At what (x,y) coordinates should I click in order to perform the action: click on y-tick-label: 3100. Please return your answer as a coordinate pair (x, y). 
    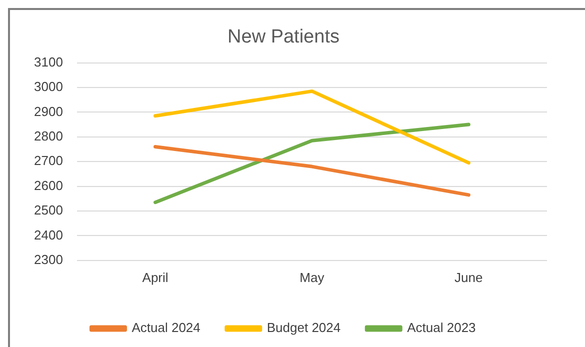
    Looking at the image, I should click on (48, 62).